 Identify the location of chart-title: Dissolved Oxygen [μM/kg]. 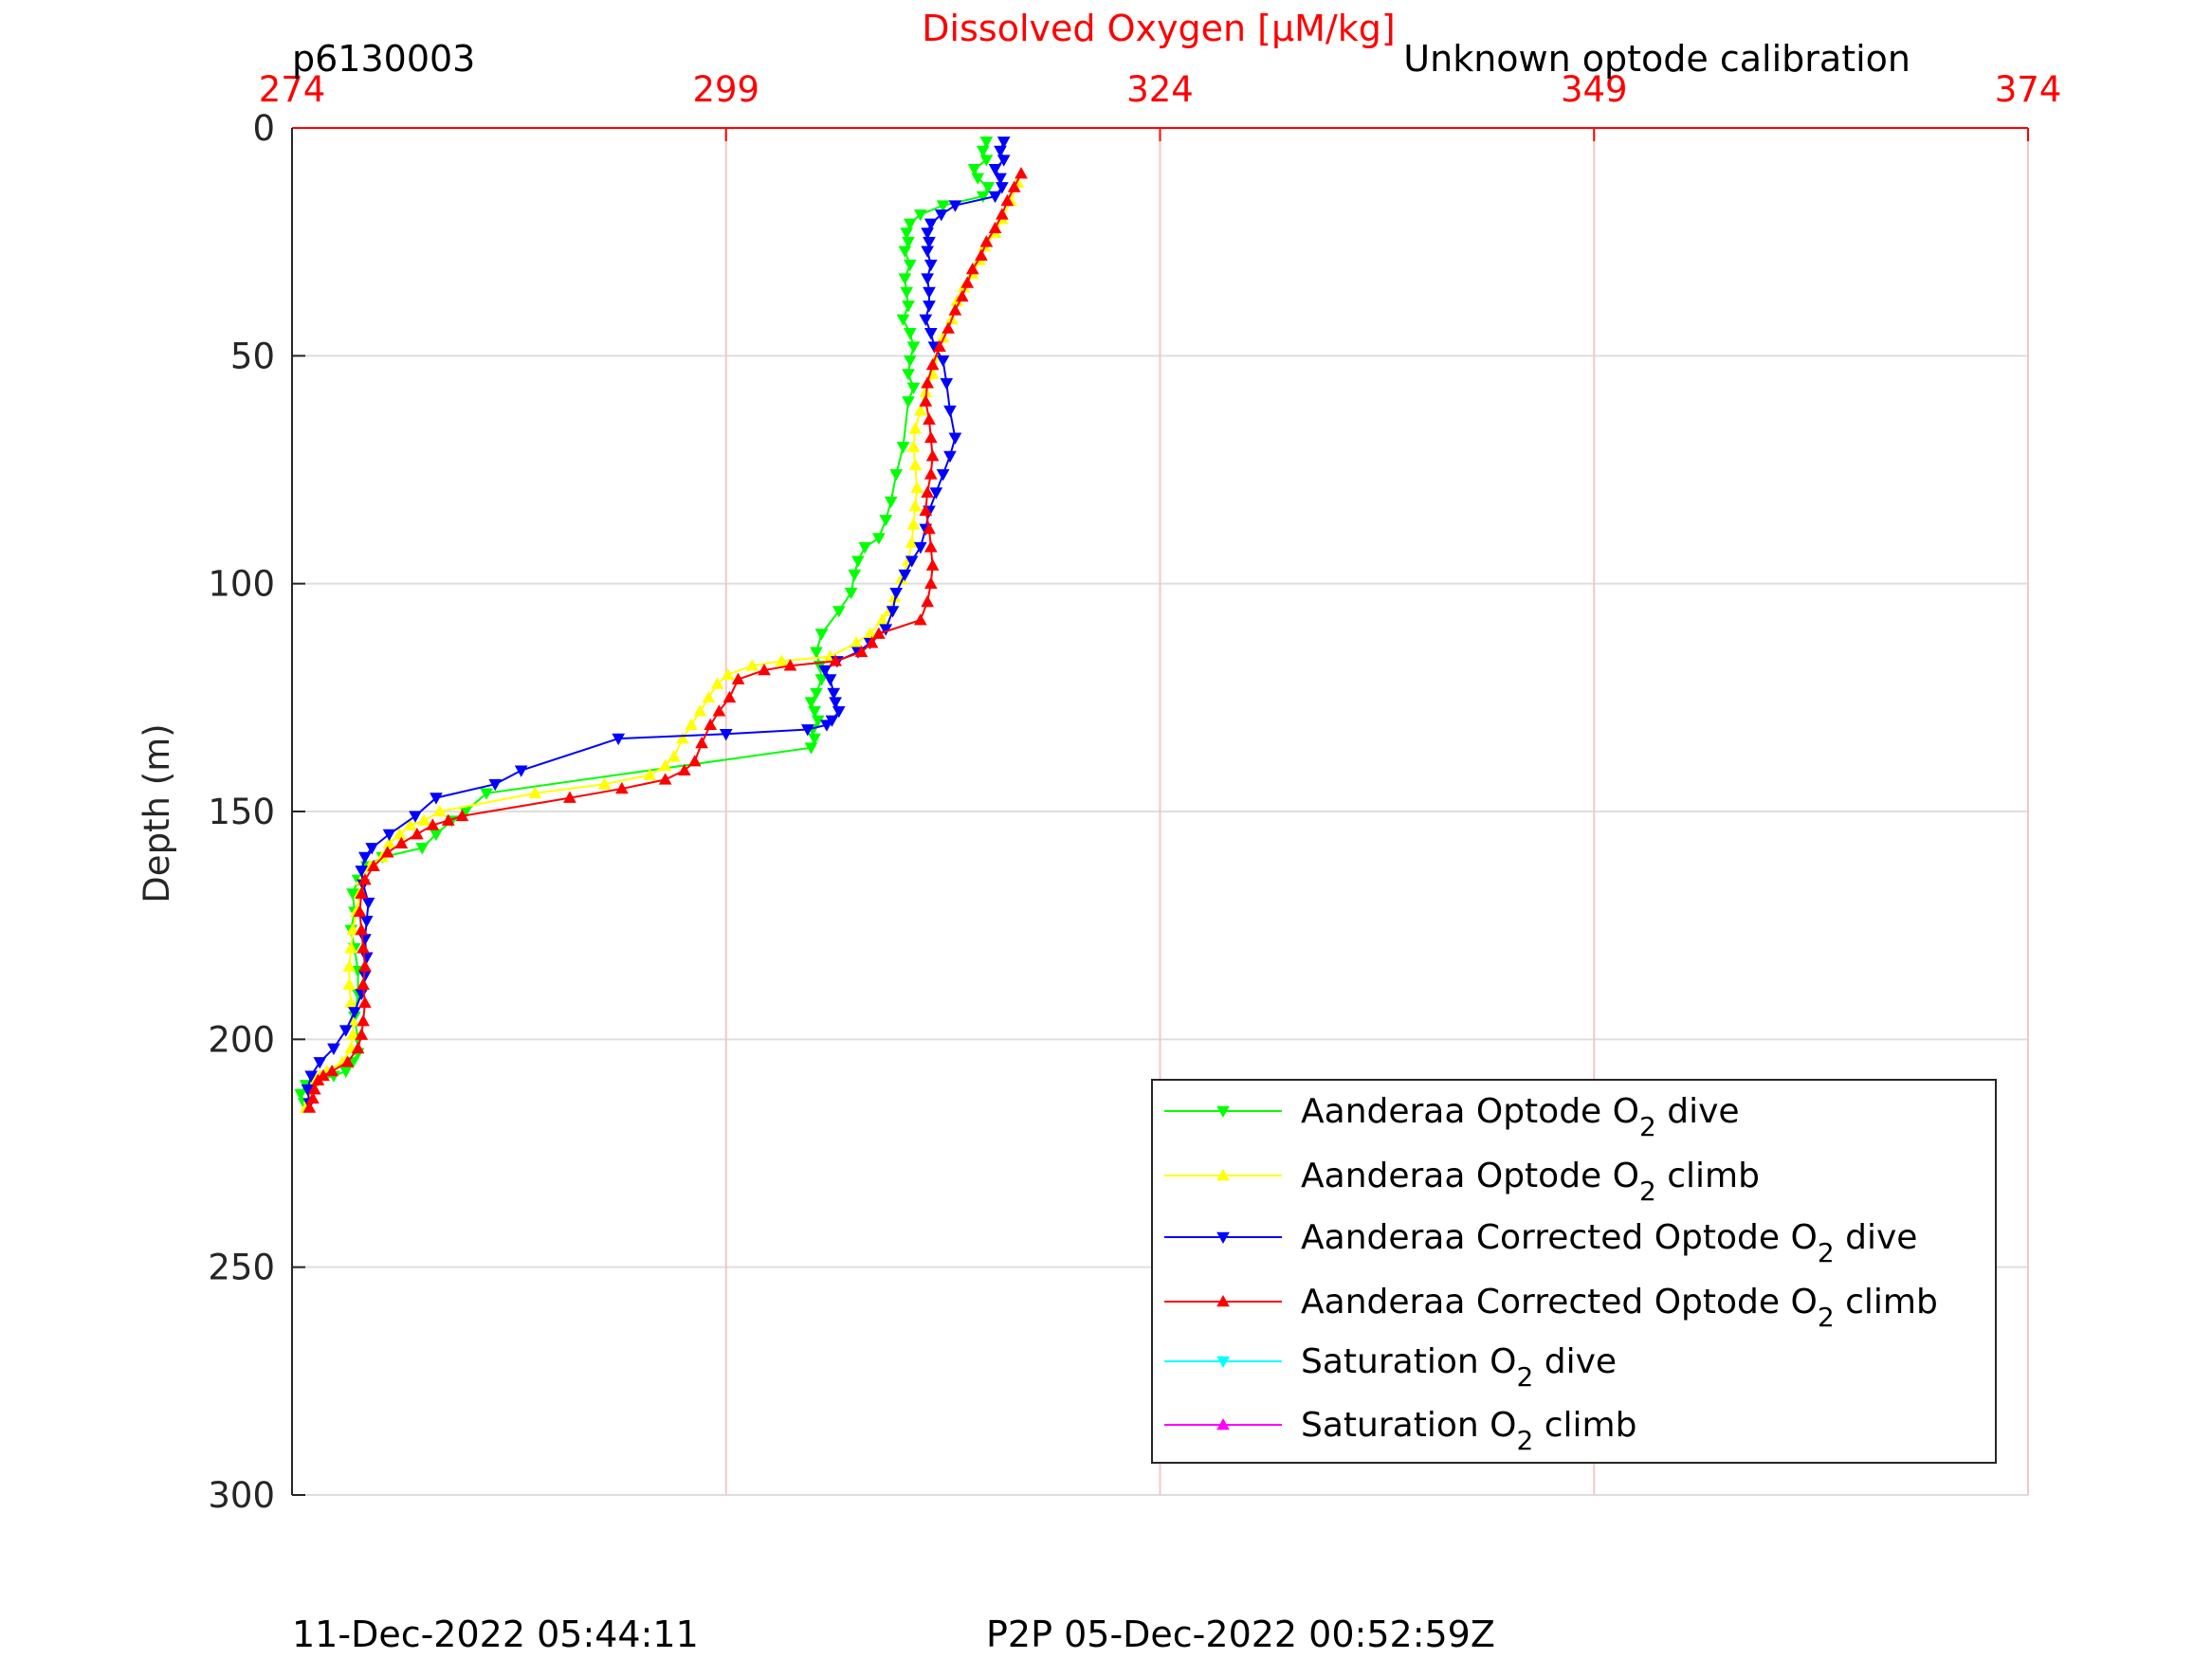
(1158, 28).